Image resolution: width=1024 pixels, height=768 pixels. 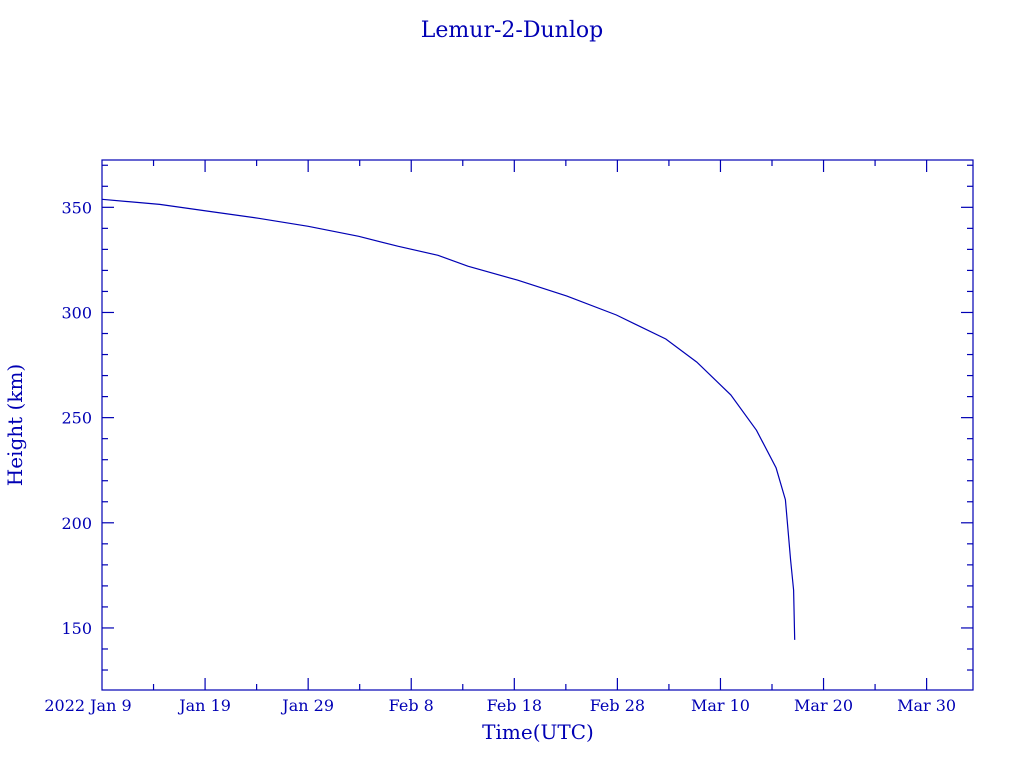 I want to click on x-axis-label: Time(UTC), so click(x=538, y=732).